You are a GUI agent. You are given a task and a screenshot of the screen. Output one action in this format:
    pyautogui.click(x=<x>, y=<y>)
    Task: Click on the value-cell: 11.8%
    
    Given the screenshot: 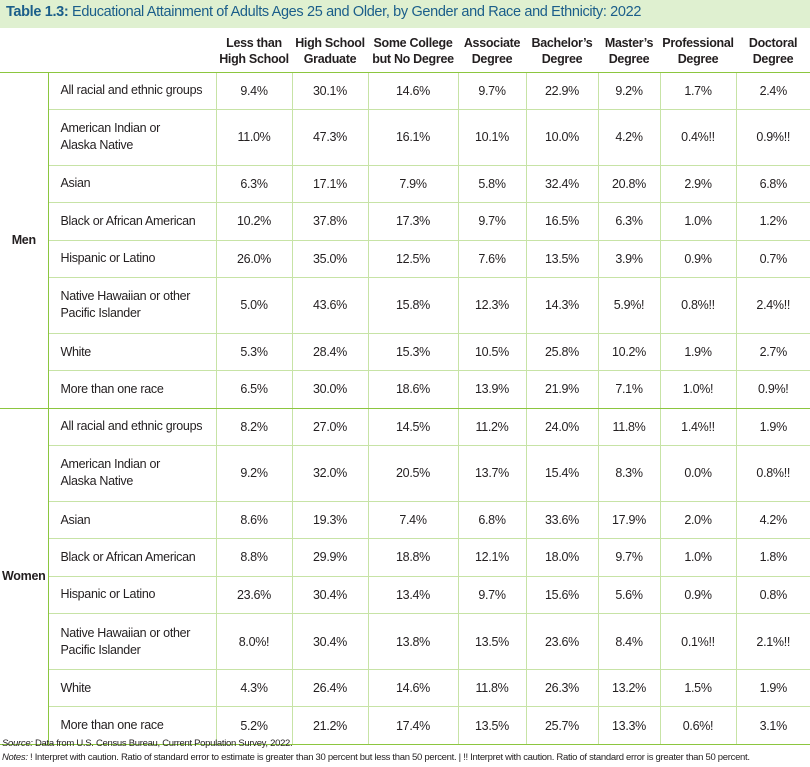 What is the action you would take?
    pyautogui.click(x=628, y=427)
    